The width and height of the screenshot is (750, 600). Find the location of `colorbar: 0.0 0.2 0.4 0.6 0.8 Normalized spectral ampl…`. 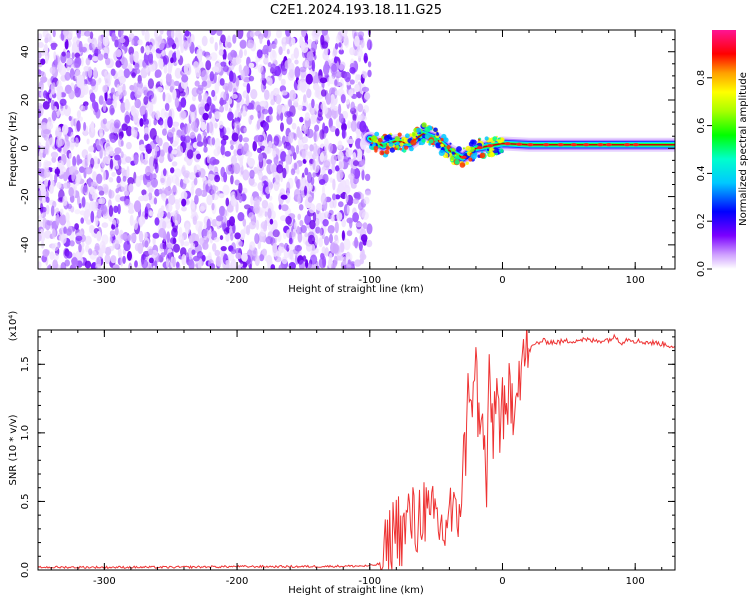

colorbar: 0.0 0.2 0.4 0.6 0.8 Normalized spectral ampl… is located at coordinates (722, 153).